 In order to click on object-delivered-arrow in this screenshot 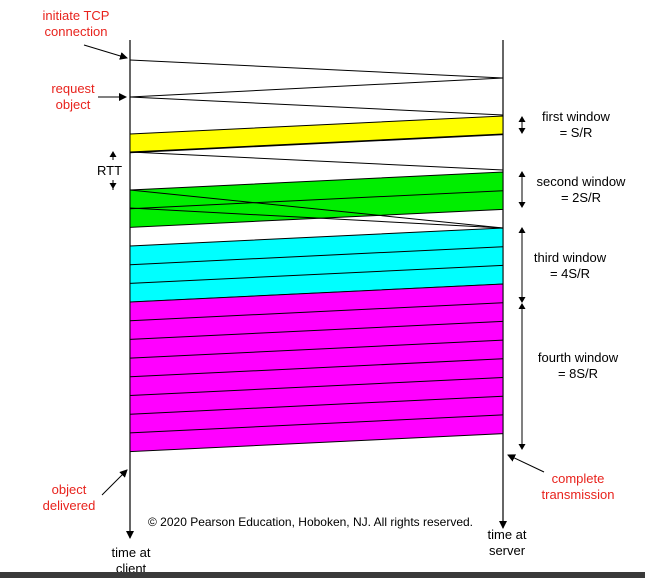, I will do `click(114, 482)`.